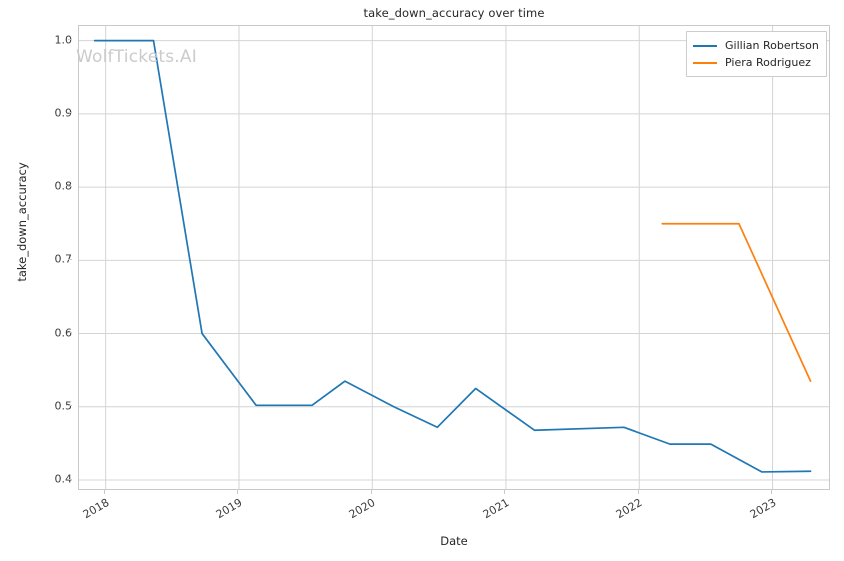 This screenshot has width=844, height=561. I want to click on x-tick-label: 2020, so click(362, 509).